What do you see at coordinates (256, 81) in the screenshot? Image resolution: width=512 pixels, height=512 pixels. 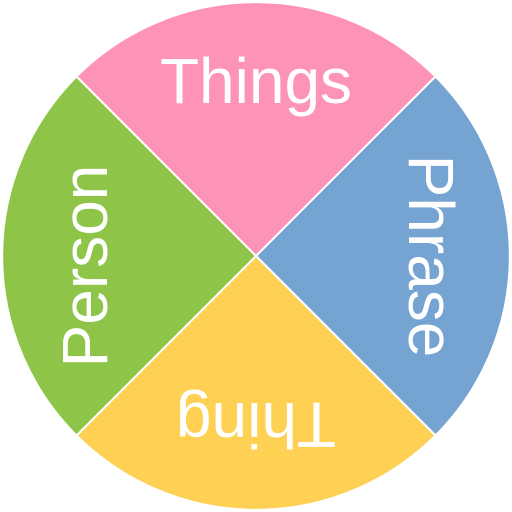 I see `segment-things-label: Things` at bounding box center [256, 81].